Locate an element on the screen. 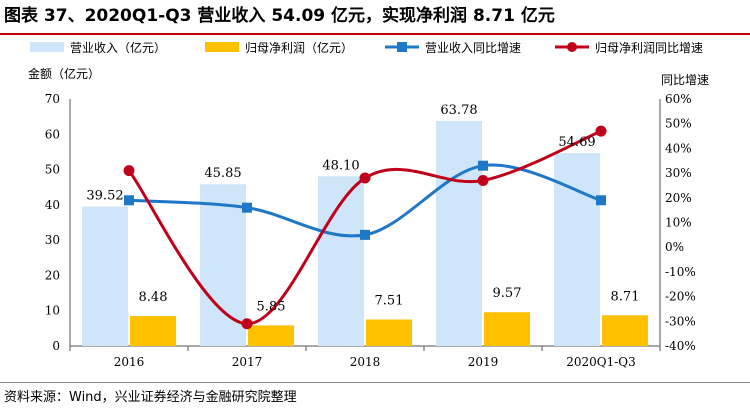 The width and height of the screenshot is (750, 411). left-tick-label: 20 is located at coordinates (52, 275).